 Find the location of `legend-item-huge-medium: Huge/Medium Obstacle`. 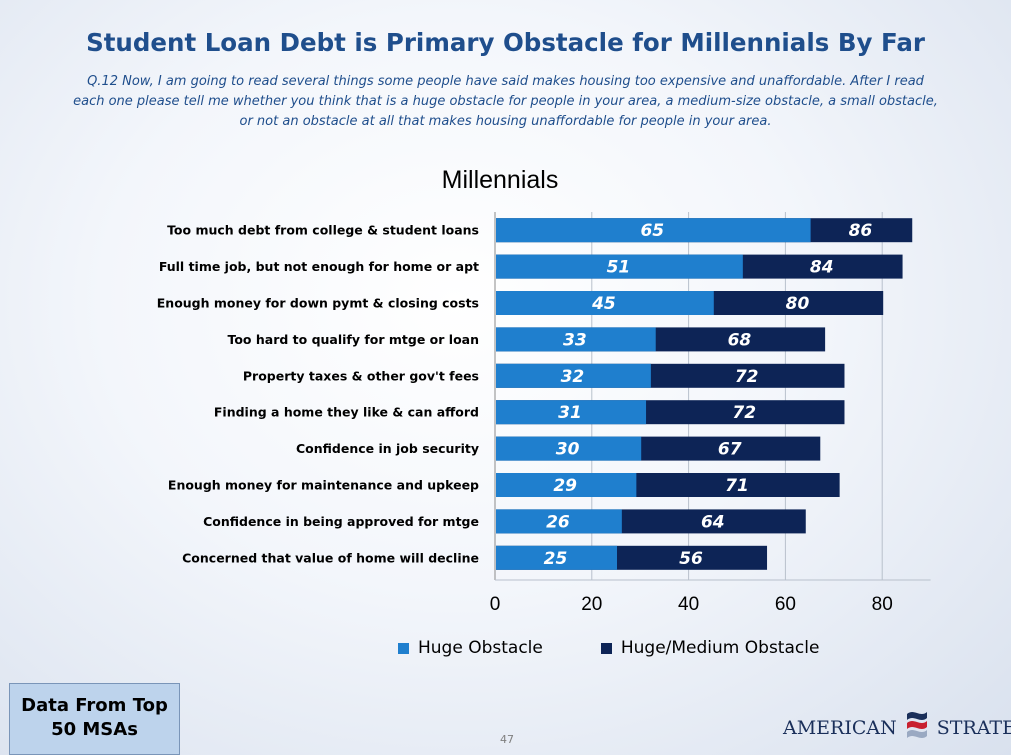

legend-item-huge-medium: Huge/Medium Obstacle is located at coordinates (710, 648).